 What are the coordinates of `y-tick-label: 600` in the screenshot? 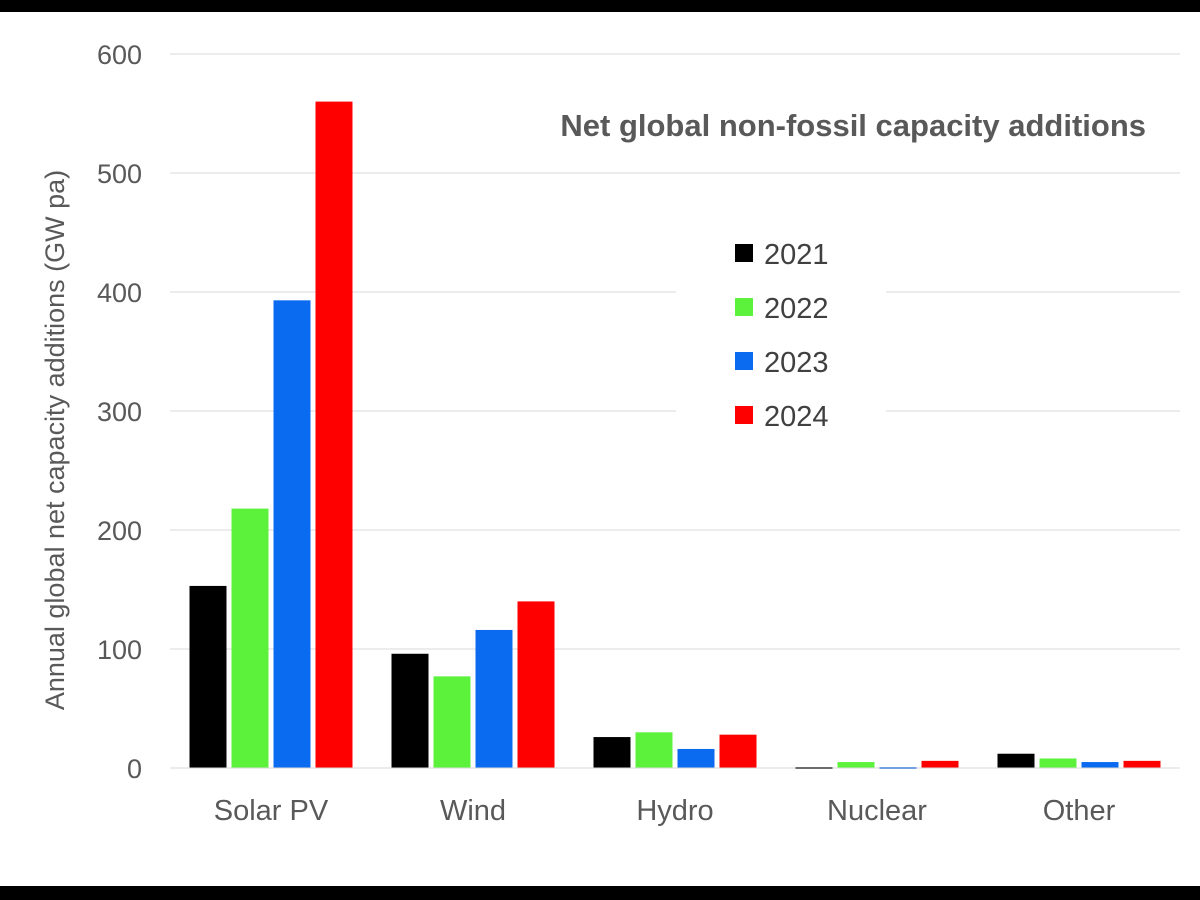 It's located at (119, 55).